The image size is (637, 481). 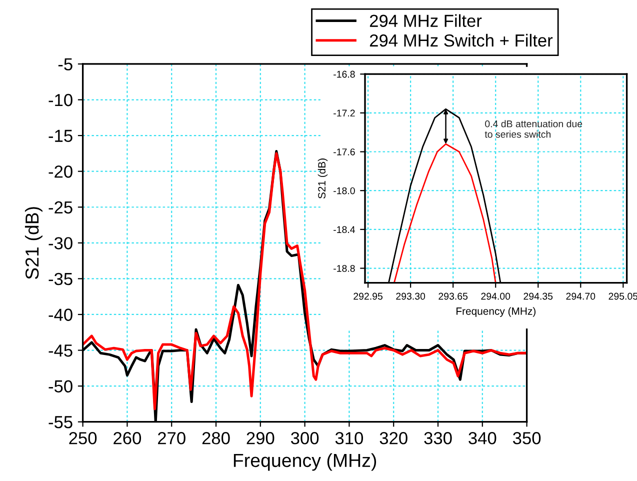 I want to click on x-tick-label: 293.65, so click(x=453, y=296).